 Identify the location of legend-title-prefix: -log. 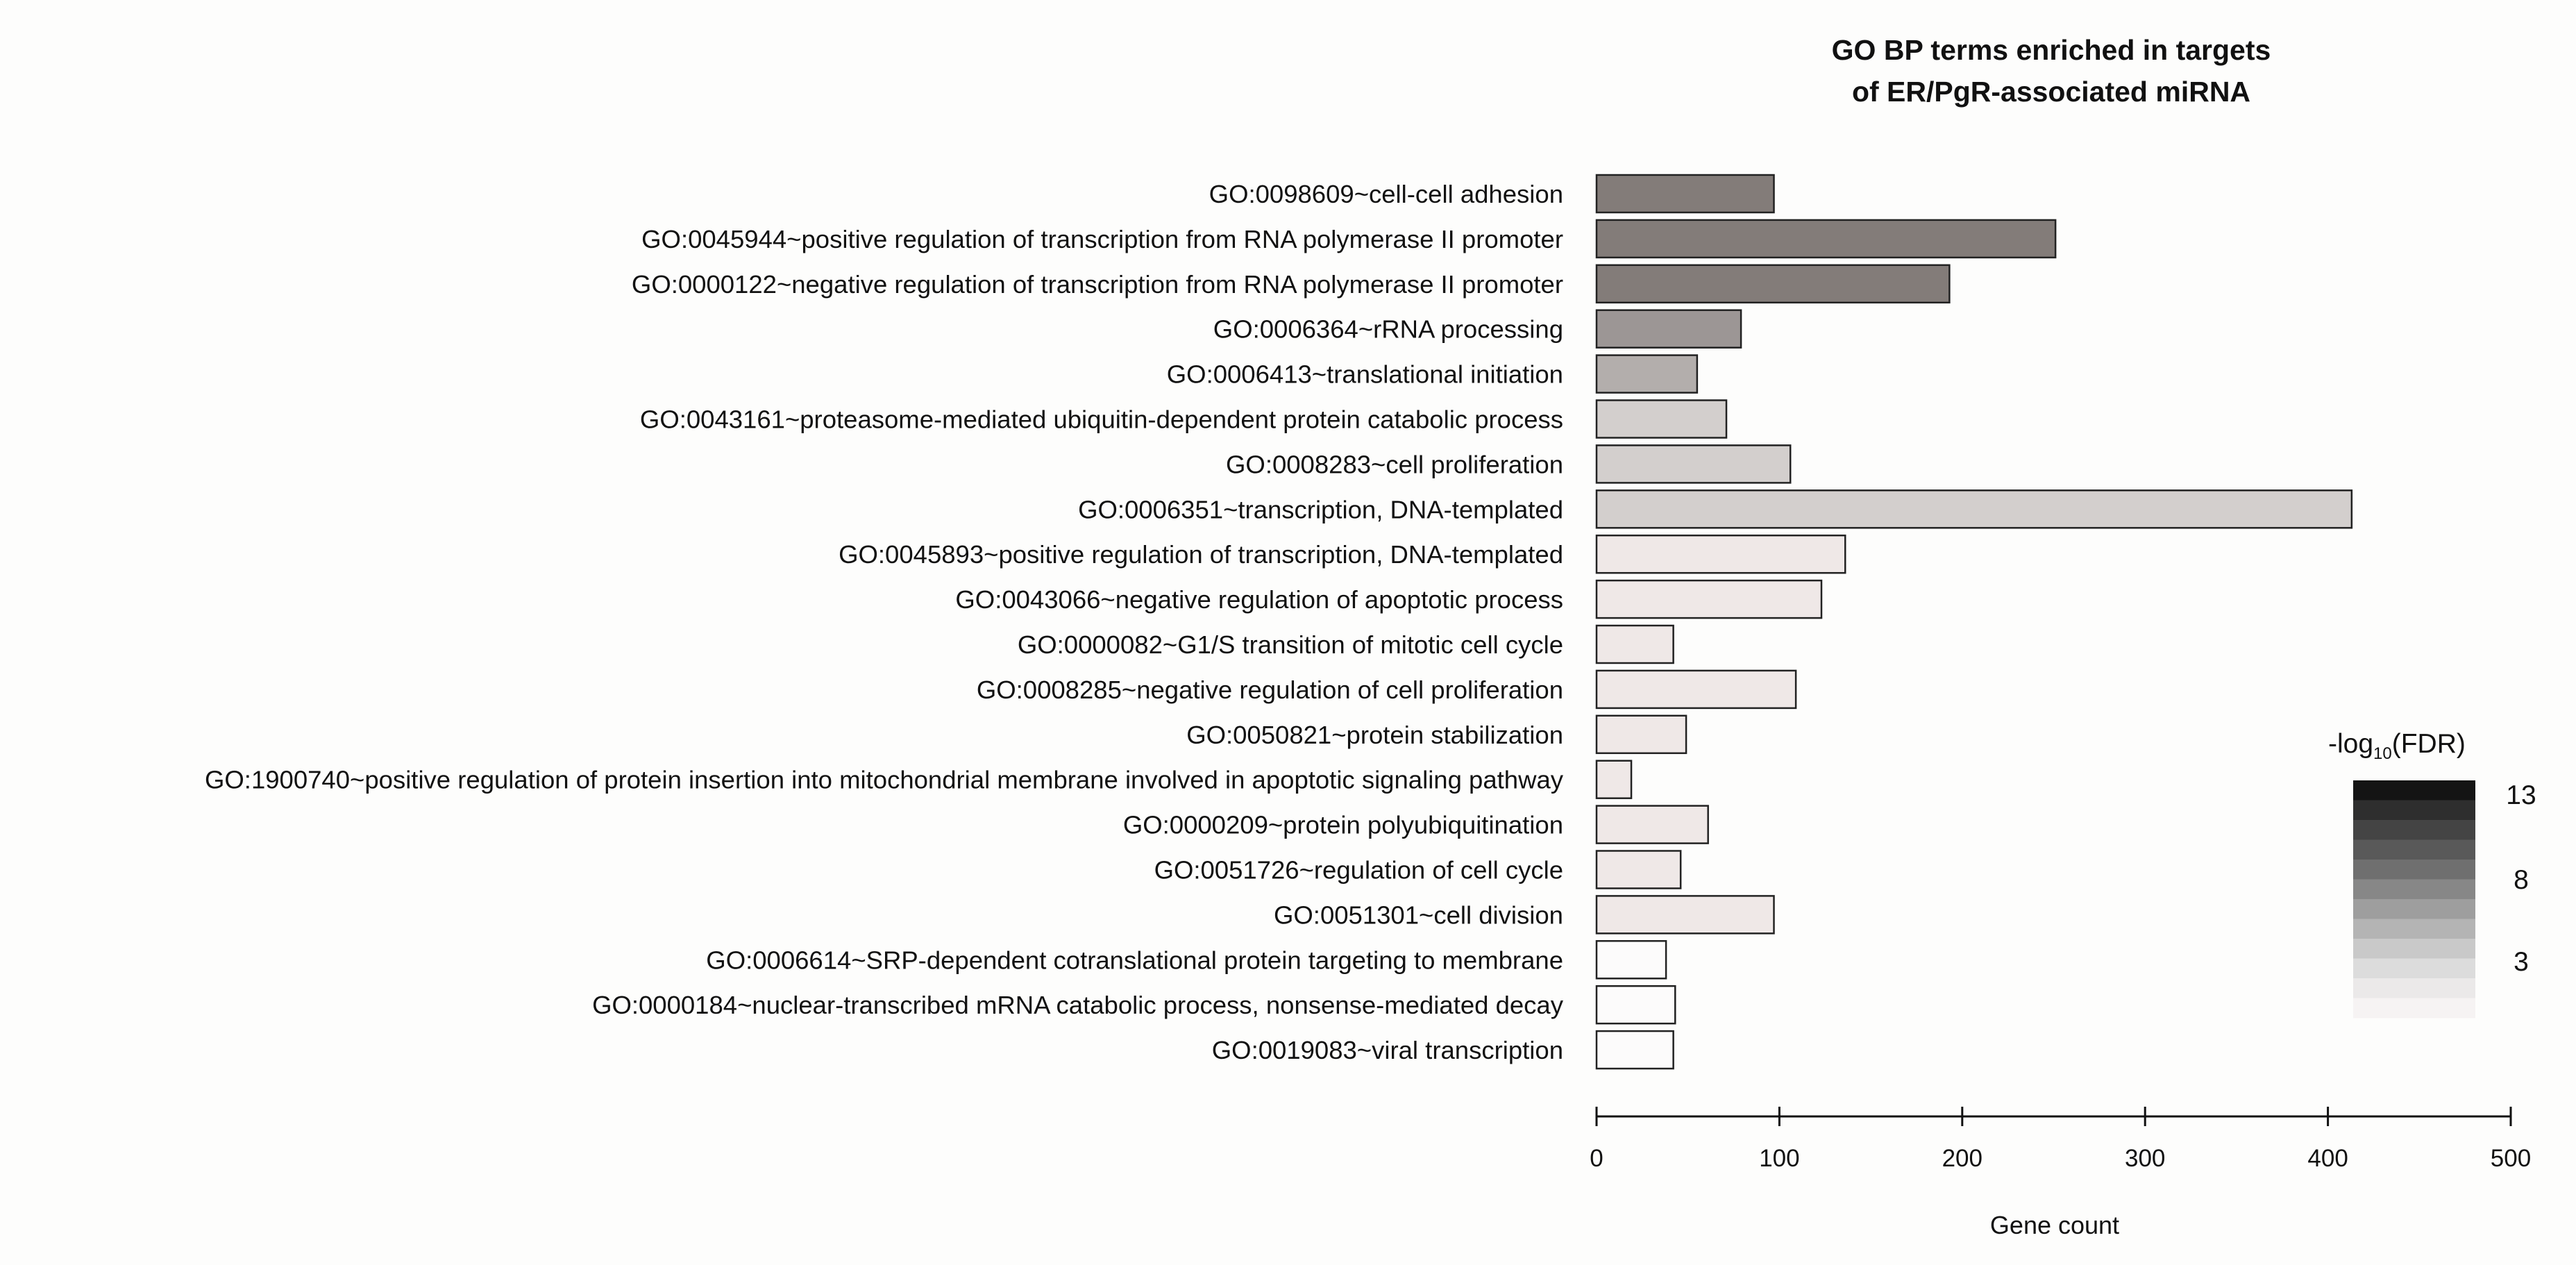
(2350, 744).